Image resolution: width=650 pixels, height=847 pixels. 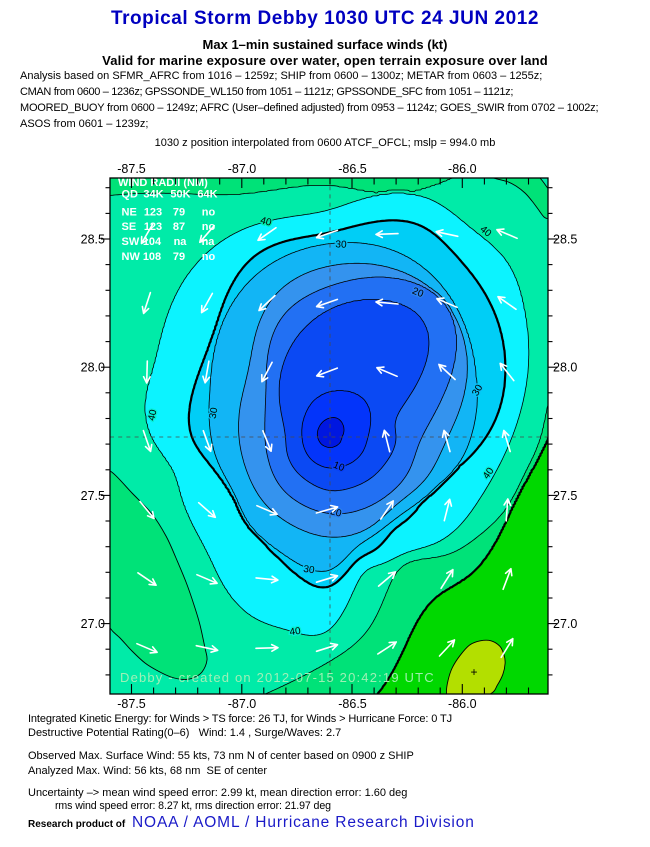 I want to click on svg-text: NW, so click(x=131, y=257).